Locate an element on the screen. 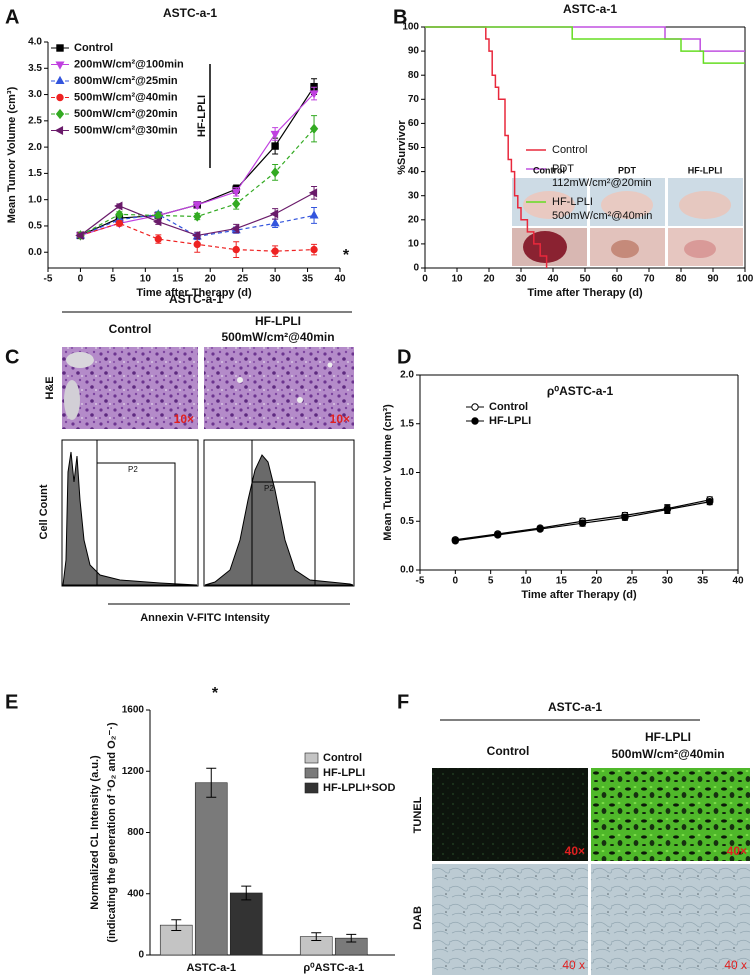 This screenshot has height=979, width=753. flow-frame is located at coordinates (130, 513).